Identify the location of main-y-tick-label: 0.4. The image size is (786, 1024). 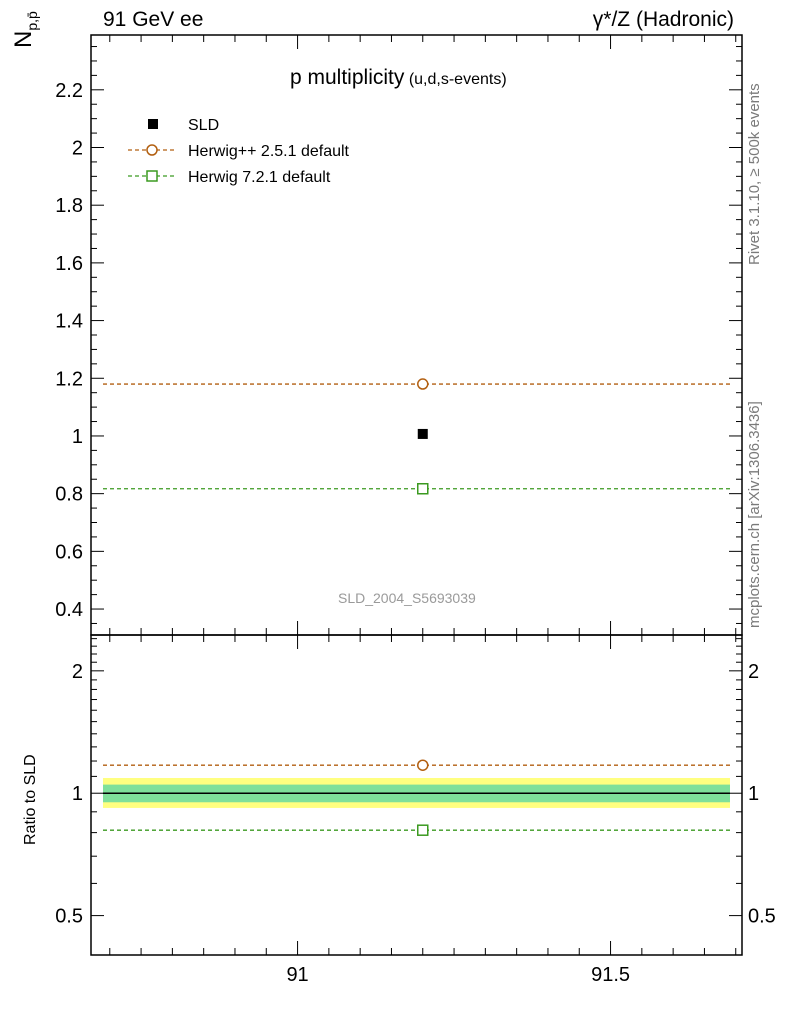
(69, 610).